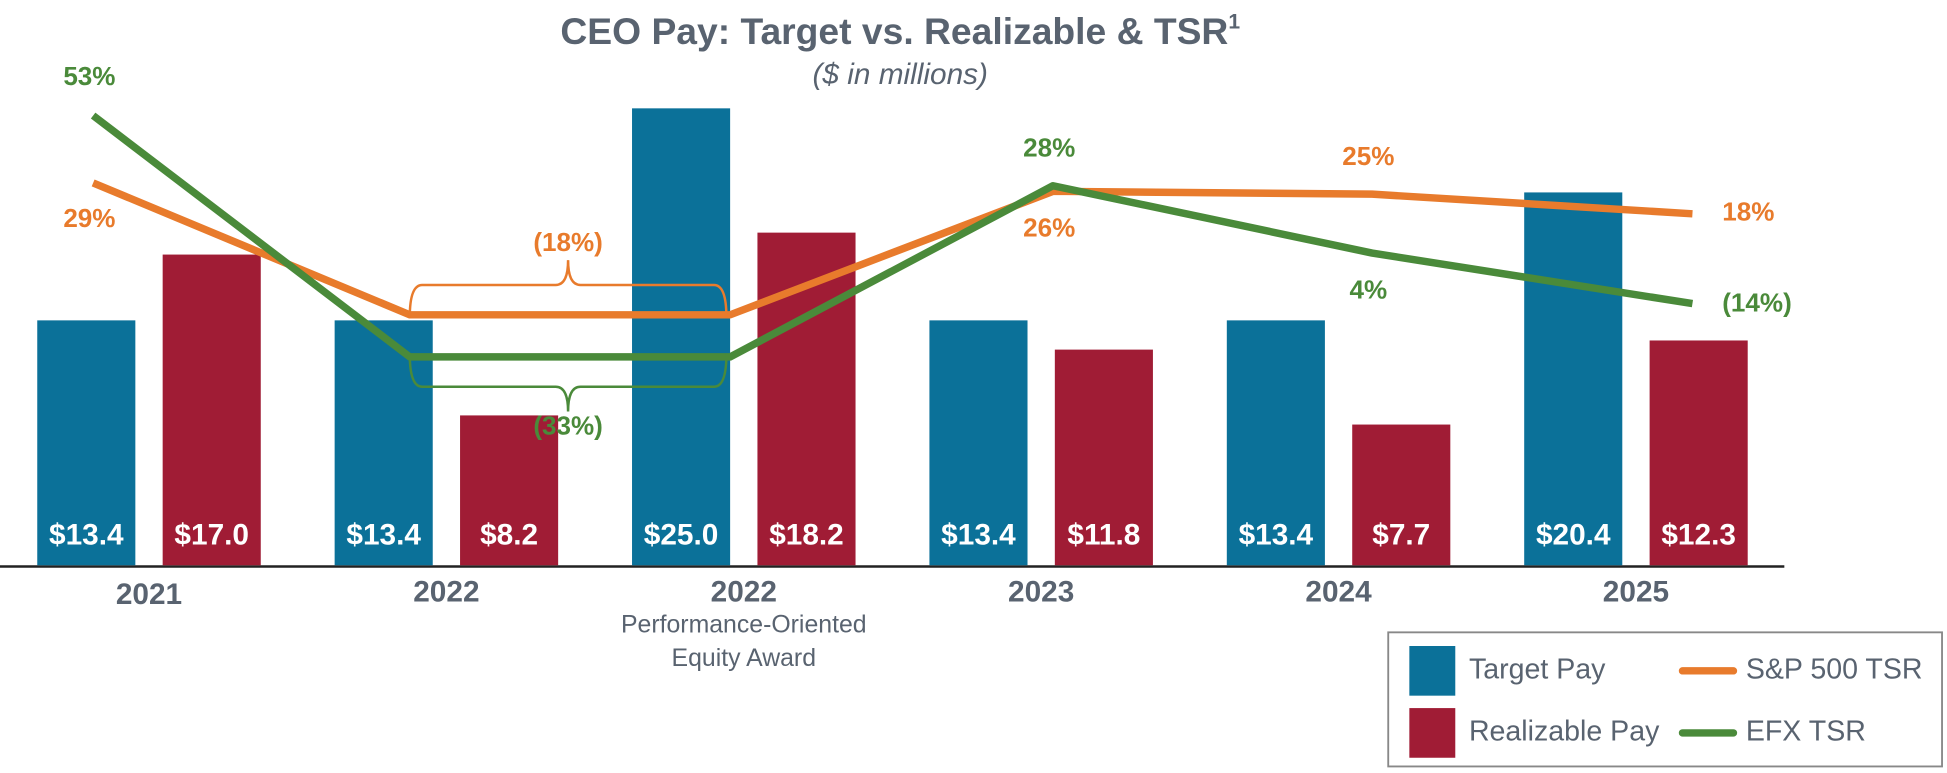 Image resolution: width=1947 pixels, height=773 pixels. Describe the element at coordinates (900, 74) in the screenshot. I see `chart-subtitle: ($ in millions)` at that location.